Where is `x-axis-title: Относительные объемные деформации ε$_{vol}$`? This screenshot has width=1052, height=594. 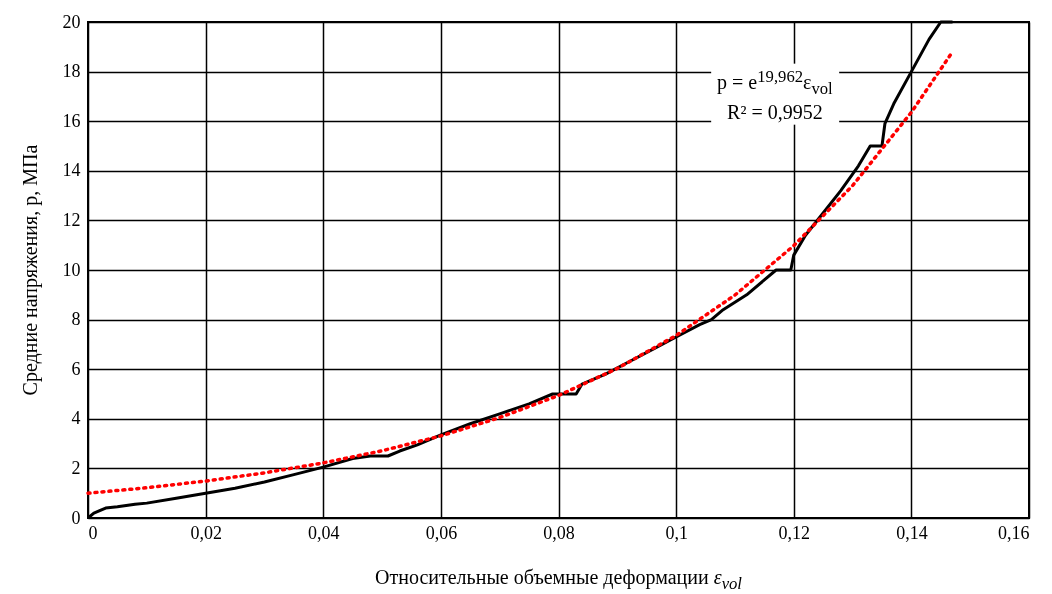
x-axis-title: Относительные объемные деформации ε$_{vol}$ is located at coordinates (558, 580).